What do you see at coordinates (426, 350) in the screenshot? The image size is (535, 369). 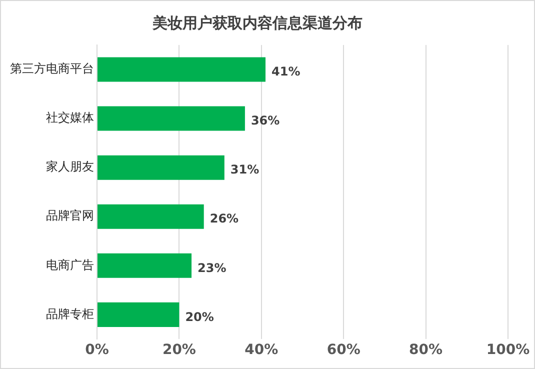 I see `x-tick-label: 80%` at bounding box center [426, 350].